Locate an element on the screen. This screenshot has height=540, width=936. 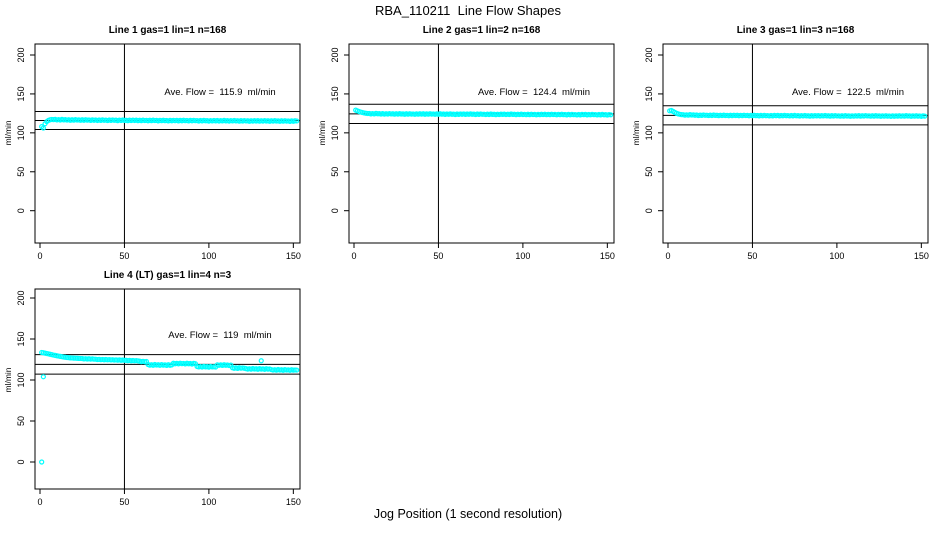
panel-2-avg-flow-label: Ave. Flow = 124.4 ml/min is located at coordinates (534, 92).